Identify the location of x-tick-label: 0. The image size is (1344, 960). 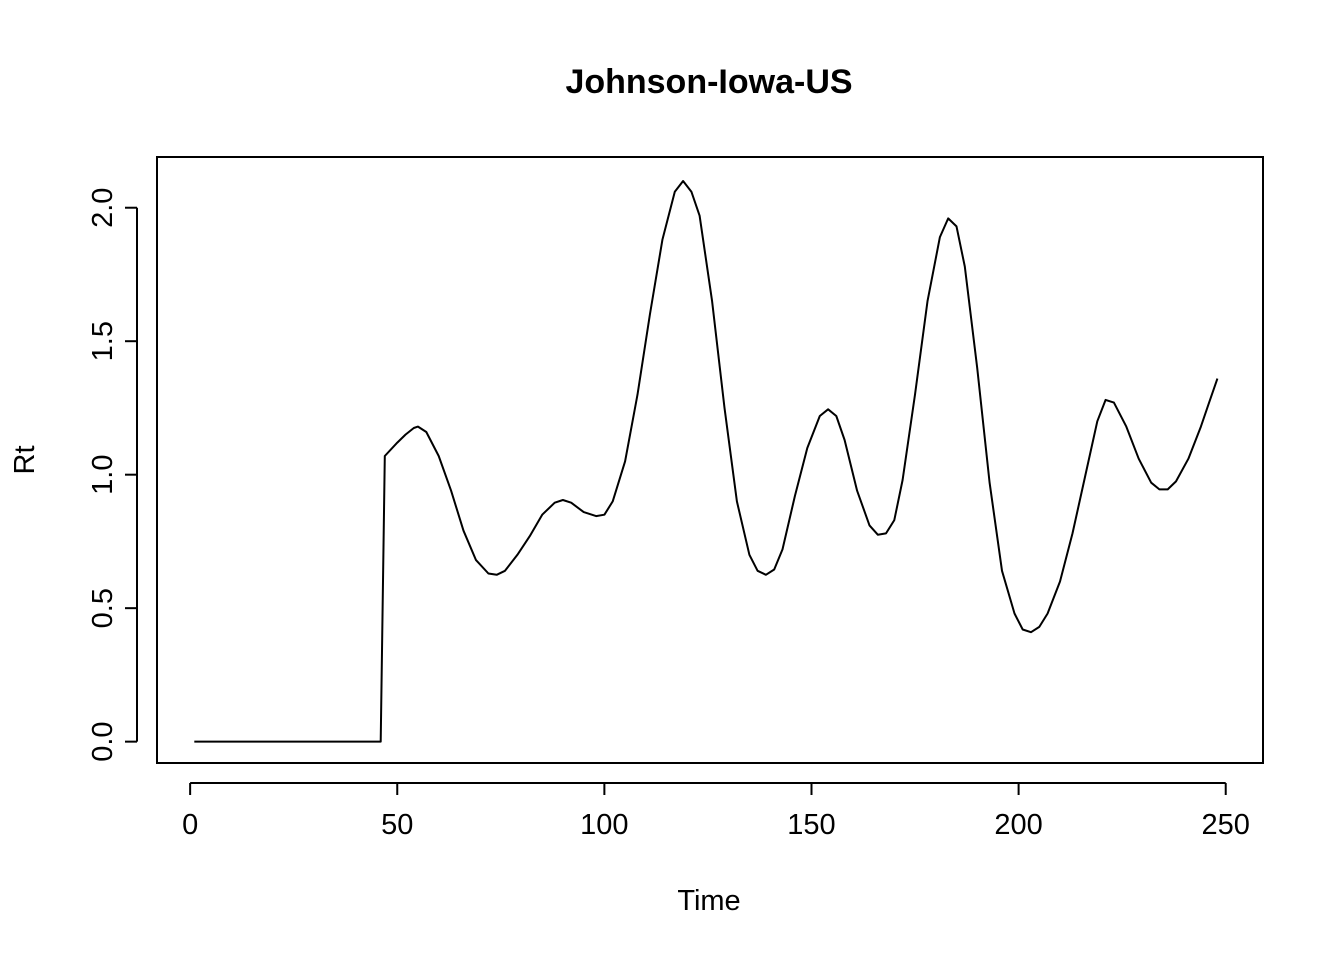
(190, 825).